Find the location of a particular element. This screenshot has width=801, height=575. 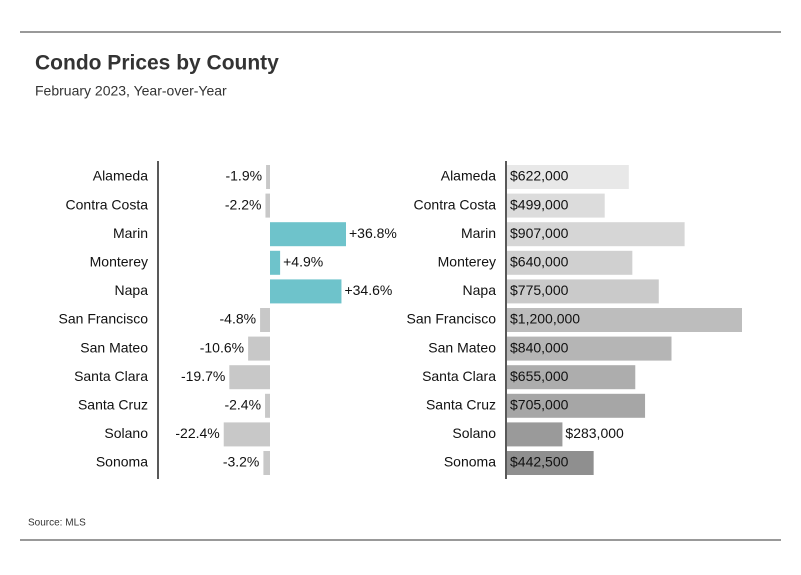

value-label: $775,000 is located at coordinates (539, 290).